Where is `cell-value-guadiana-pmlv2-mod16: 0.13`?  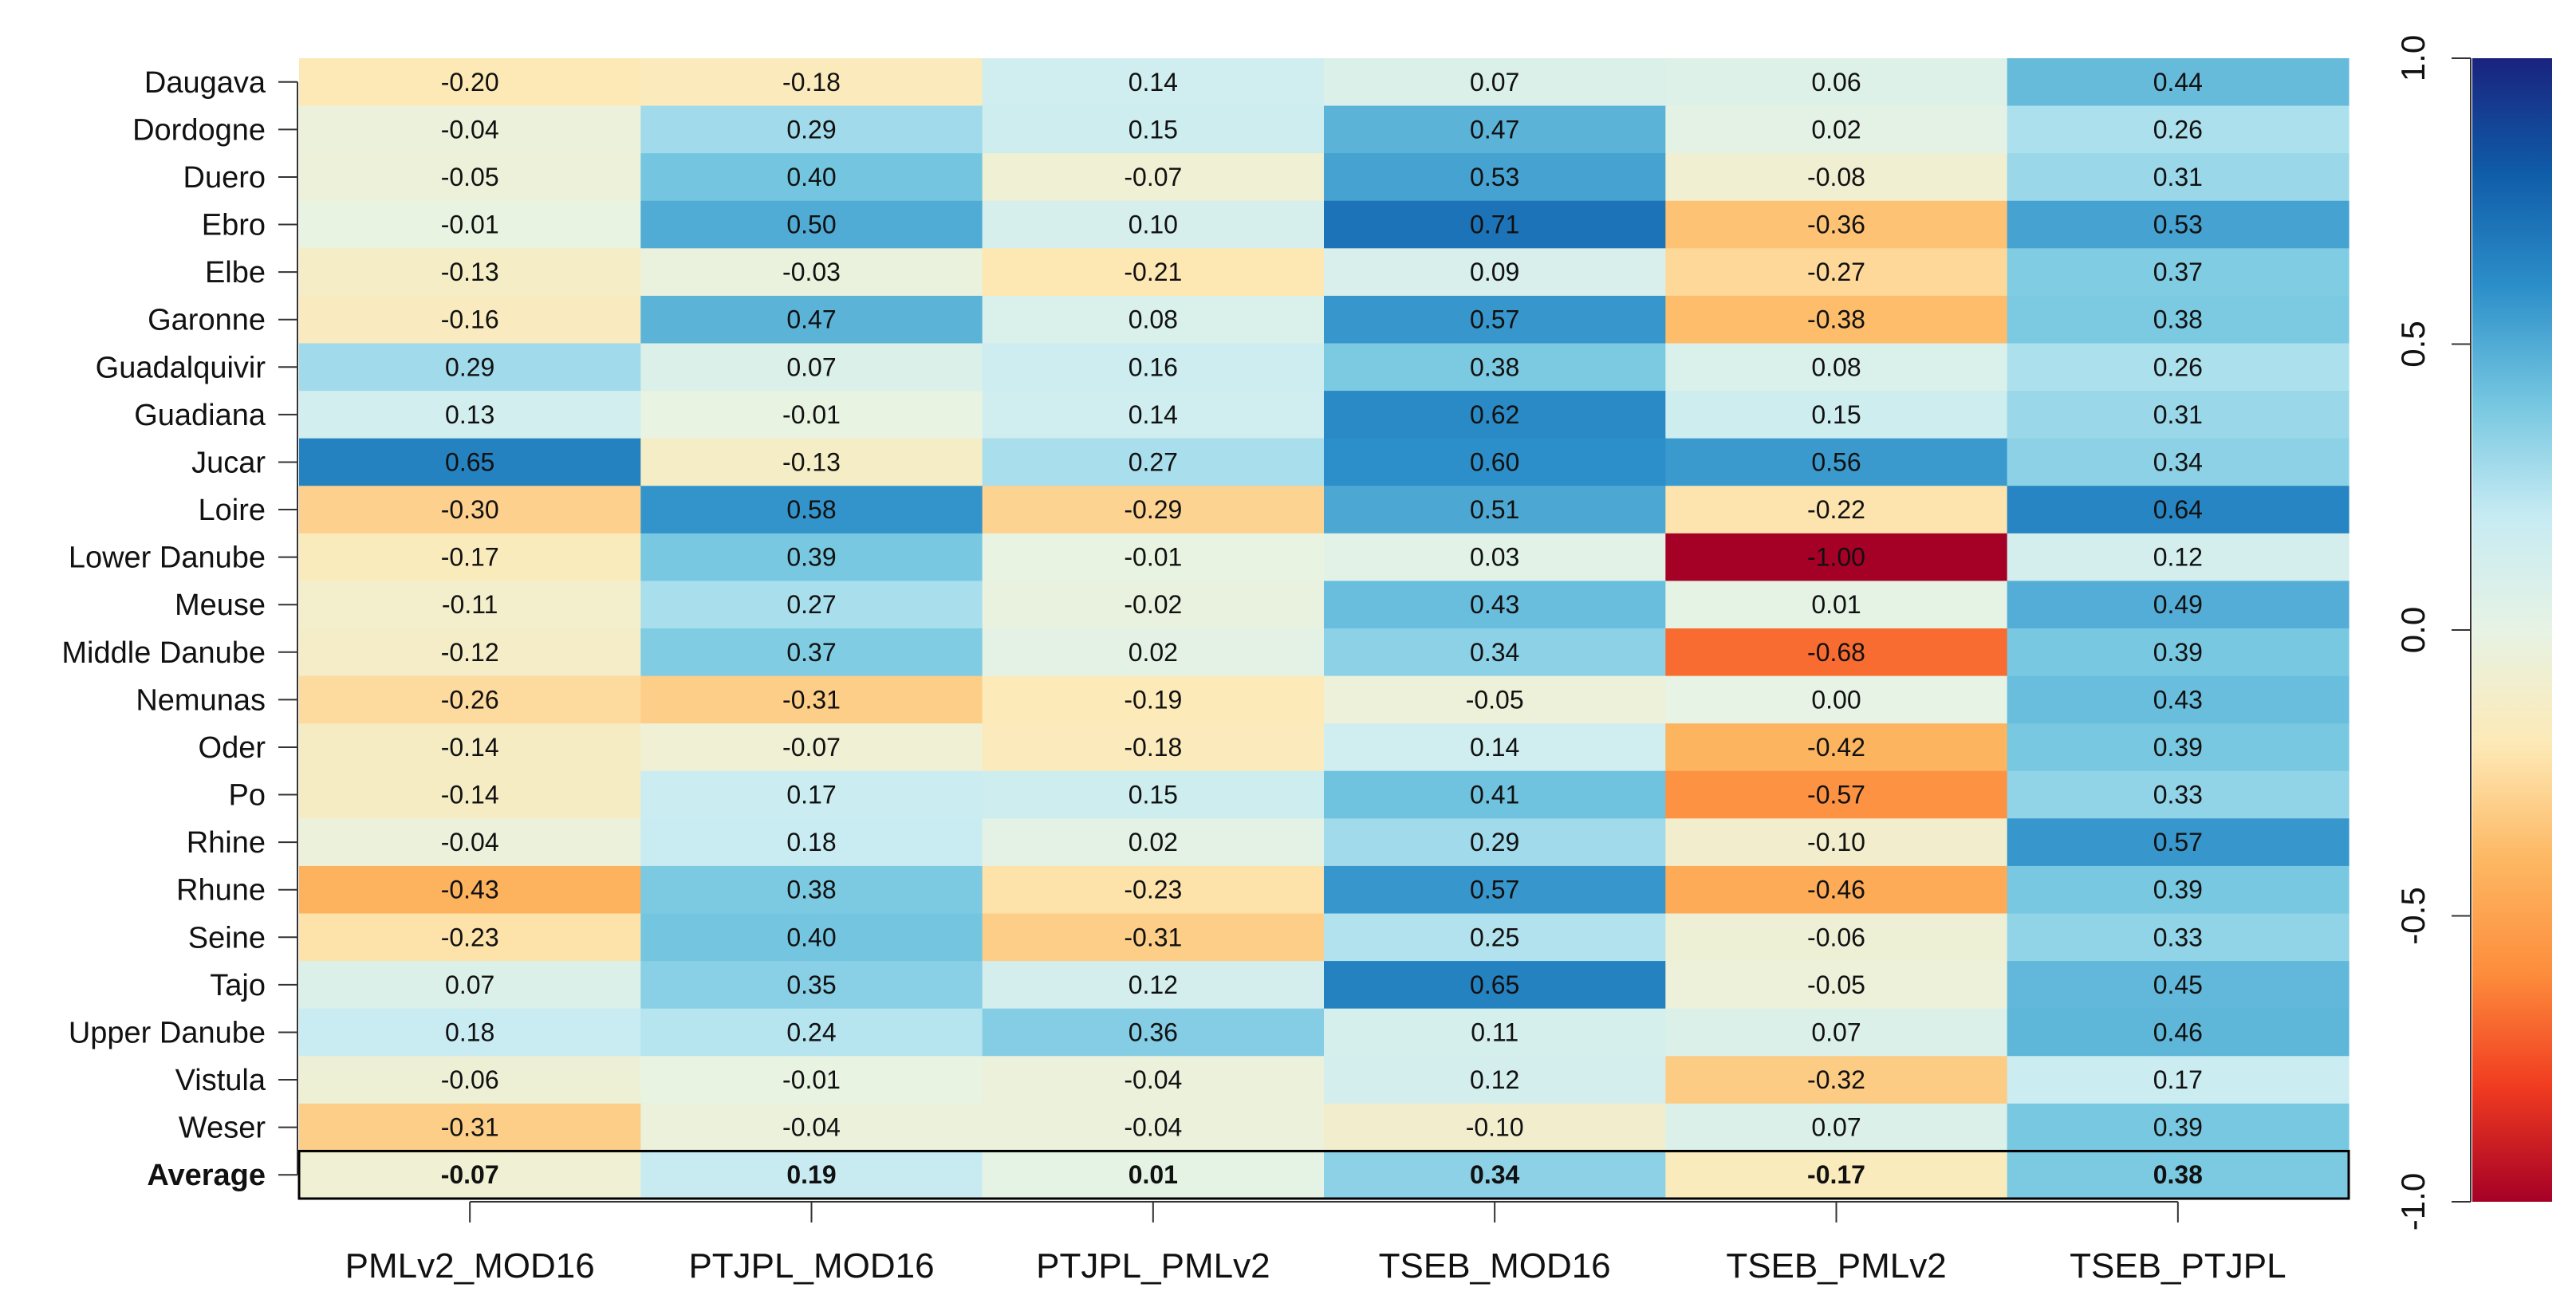 cell-value-guadiana-pmlv2-mod16: 0.13 is located at coordinates (469, 414).